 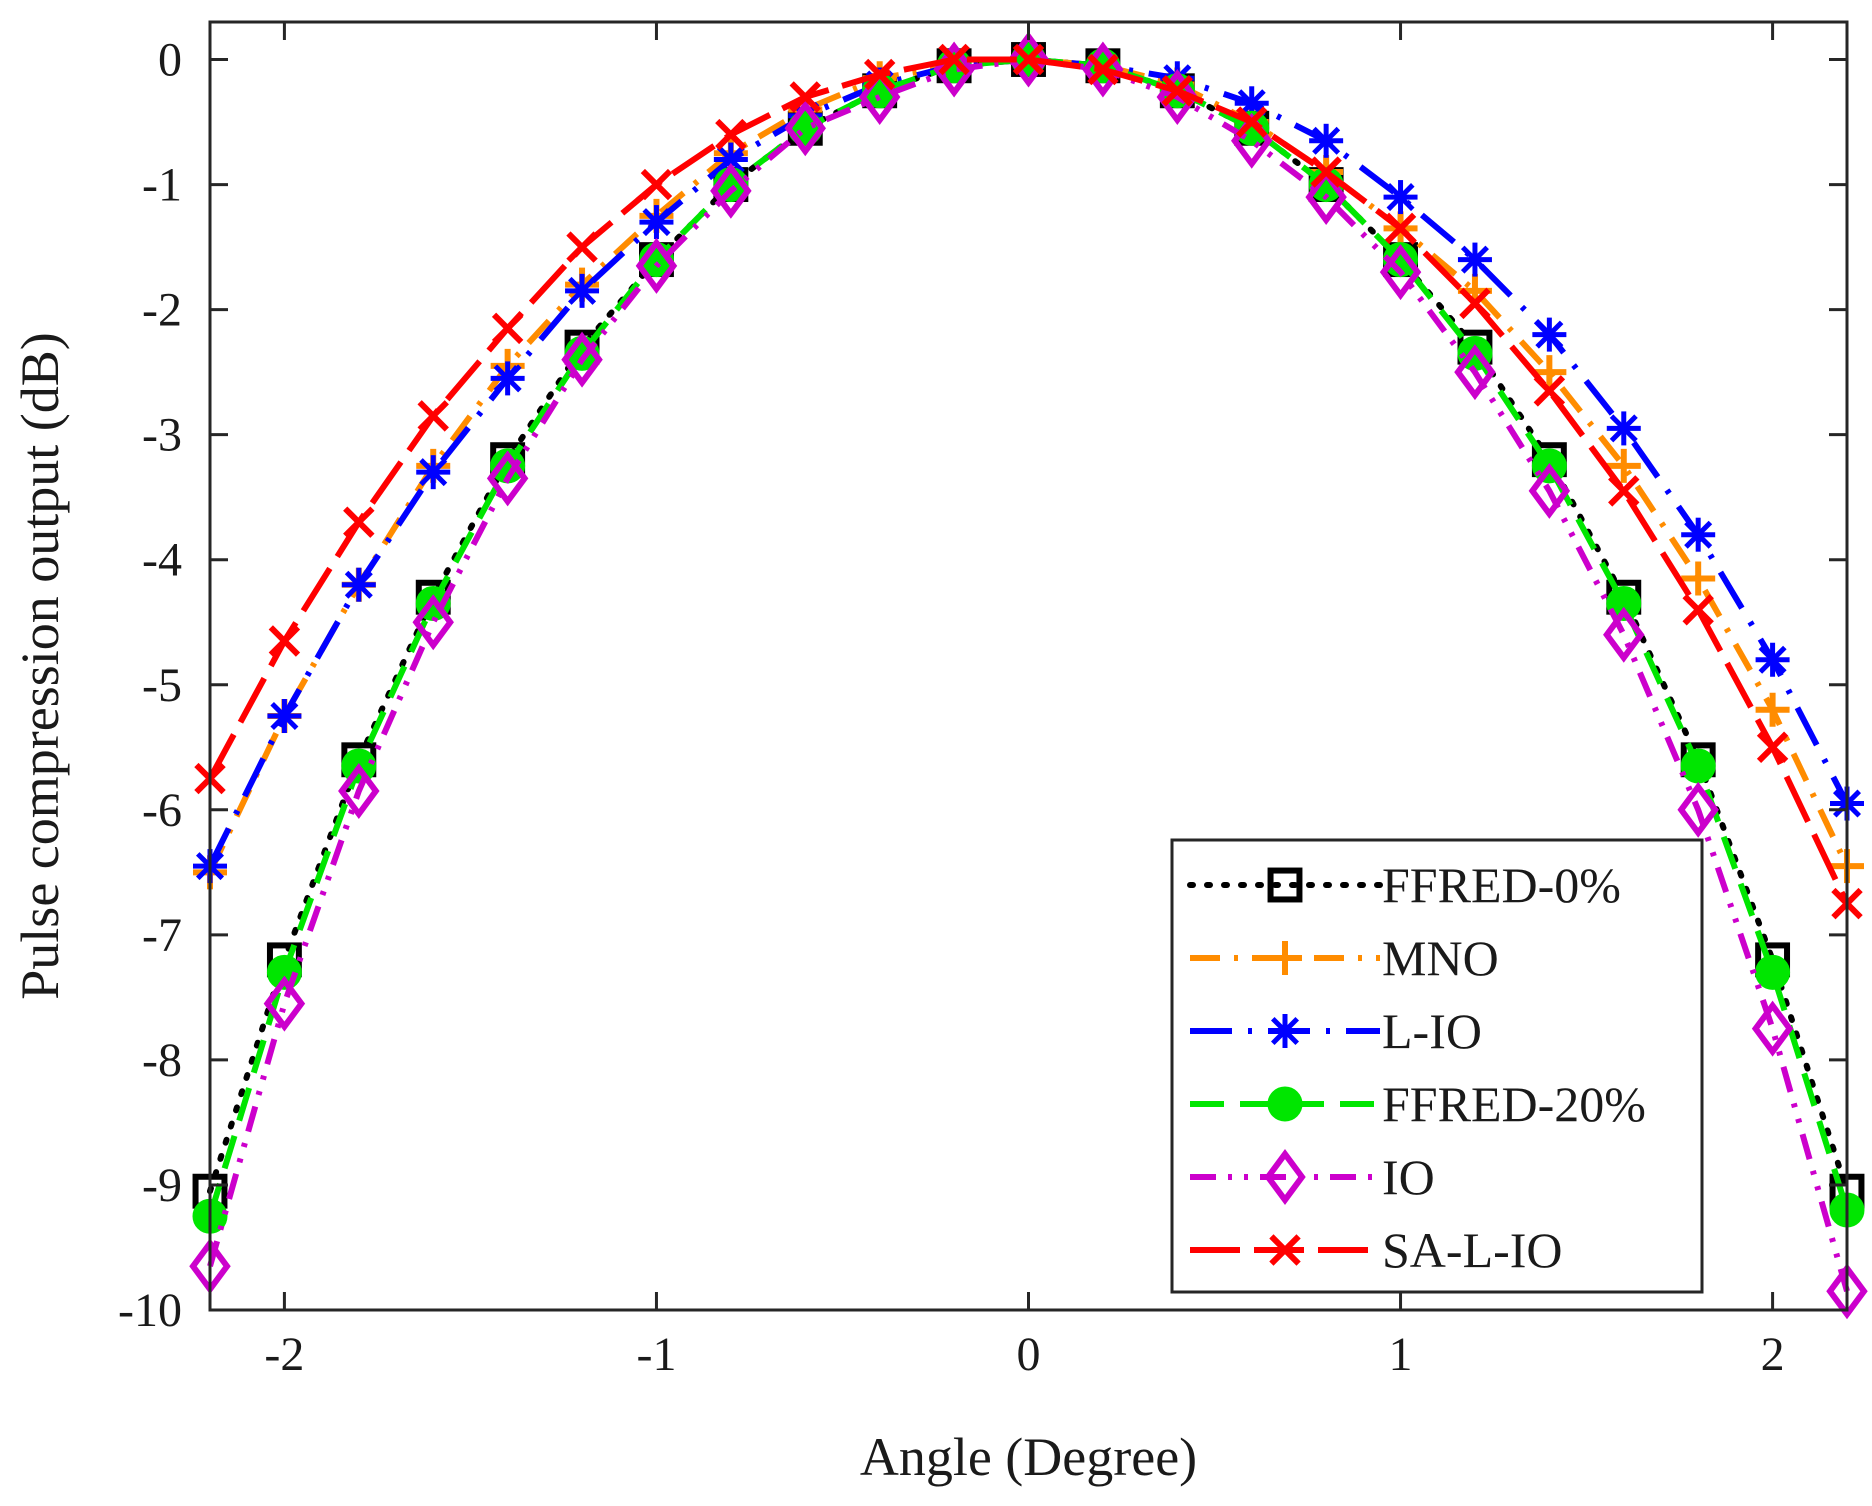 What do you see at coordinates (162, 310) in the screenshot?
I see `y-tick-label: -2` at bounding box center [162, 310].